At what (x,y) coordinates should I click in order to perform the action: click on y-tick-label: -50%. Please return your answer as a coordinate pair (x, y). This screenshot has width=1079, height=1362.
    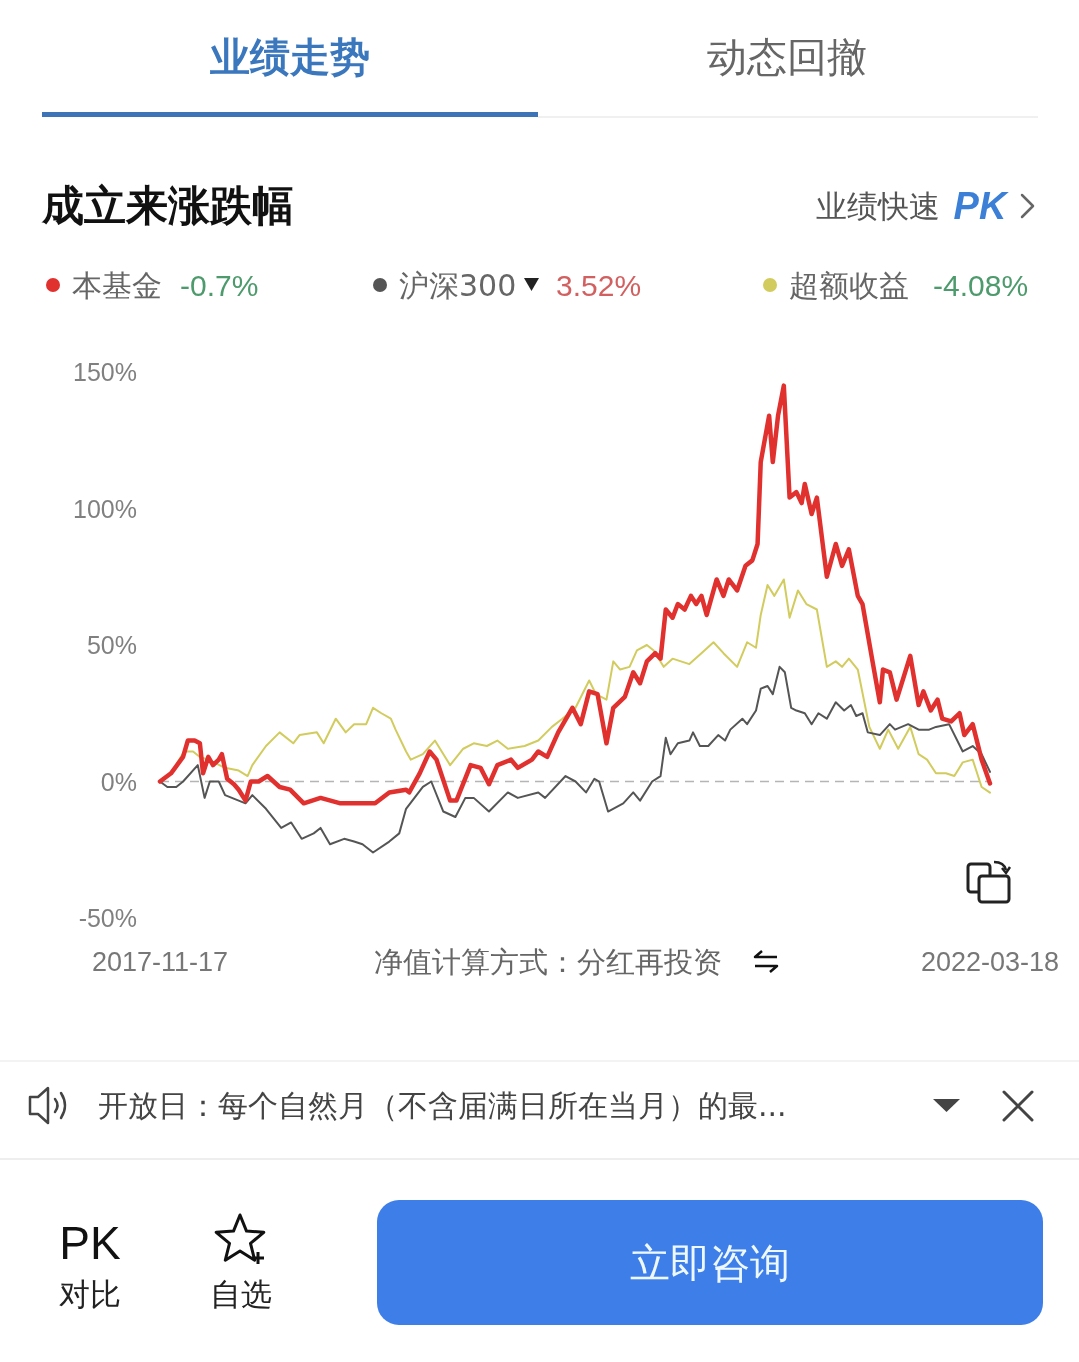
    Looking at the image, I should click on (107, 918).